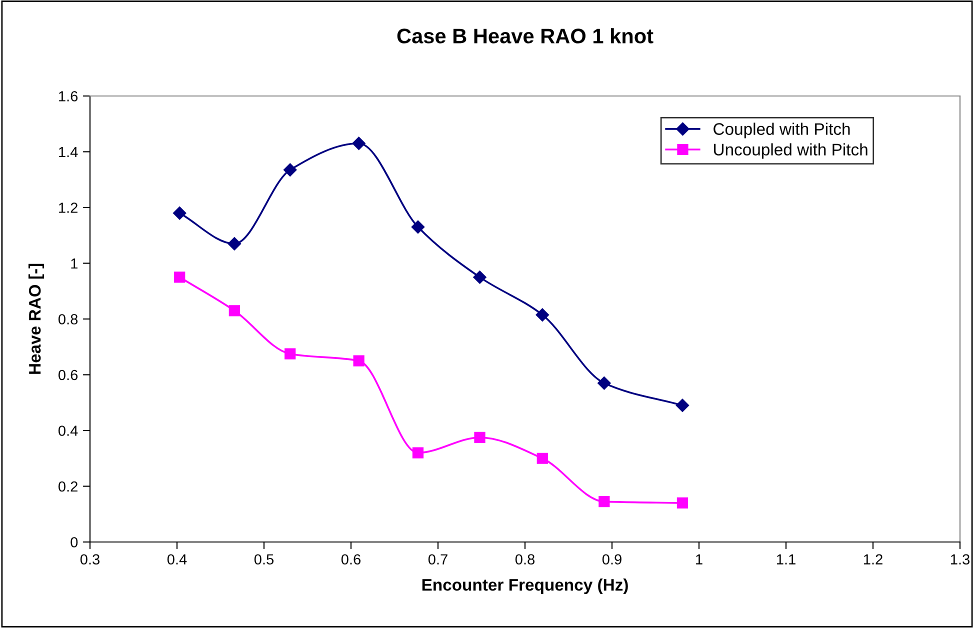  What do you see at coordinates (177, 559) in the screenshot?
I see `x-tick-label: 0.4` at bounding box center [177, 559].